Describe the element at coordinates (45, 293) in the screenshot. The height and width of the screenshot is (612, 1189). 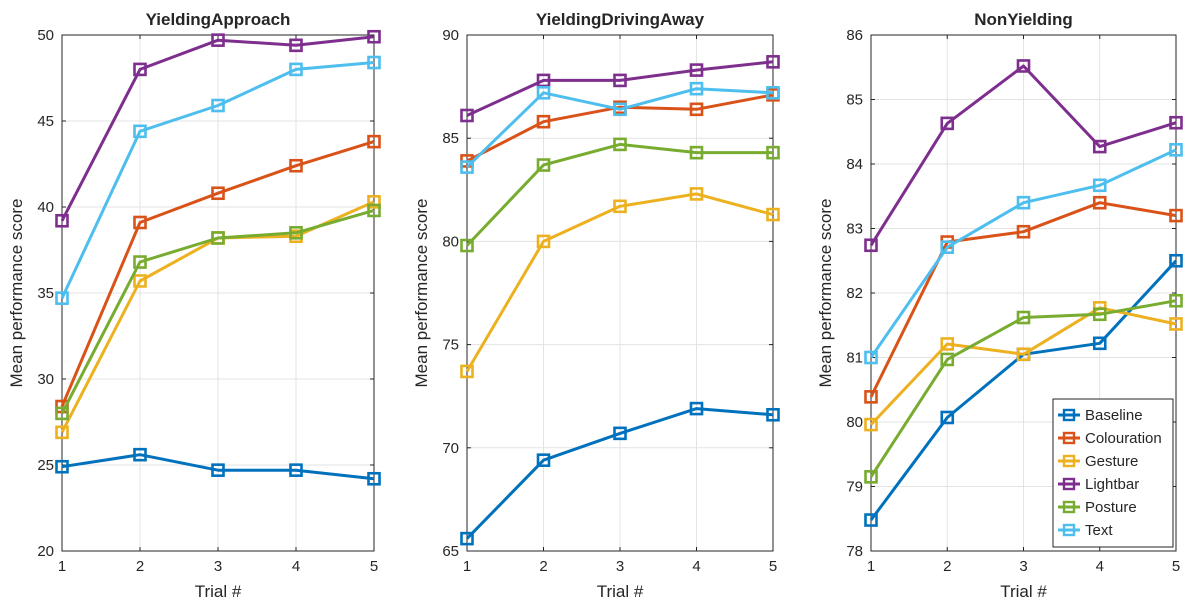
I see `y-tick-label: 35` at that location.